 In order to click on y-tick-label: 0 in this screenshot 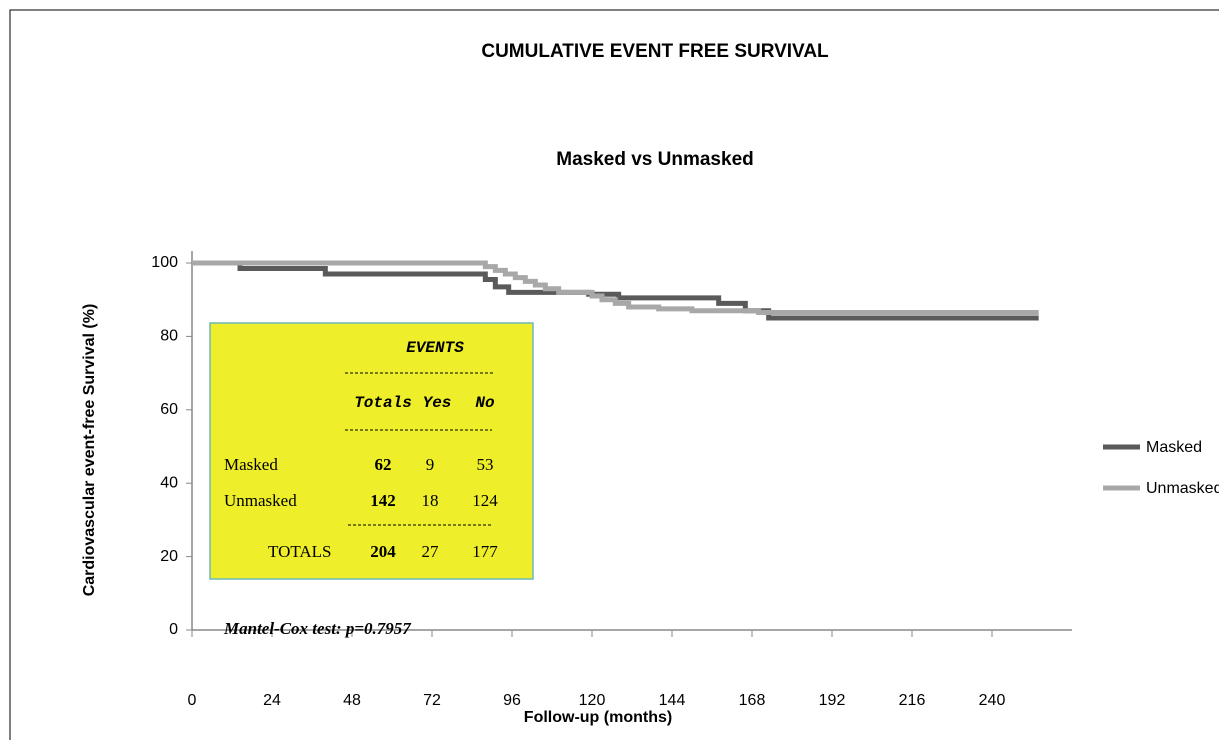, I will do `click(173, 629)`.